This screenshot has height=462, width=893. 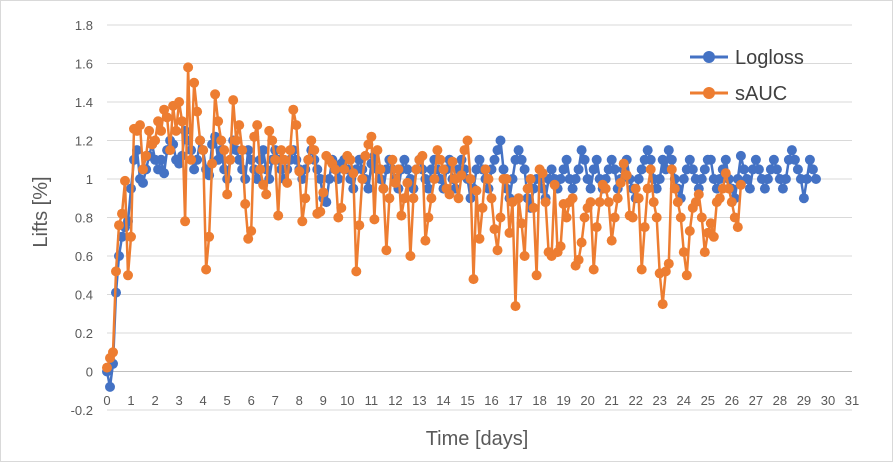 I want to click on x-tick-label: 22, so click(x=635, y=400).